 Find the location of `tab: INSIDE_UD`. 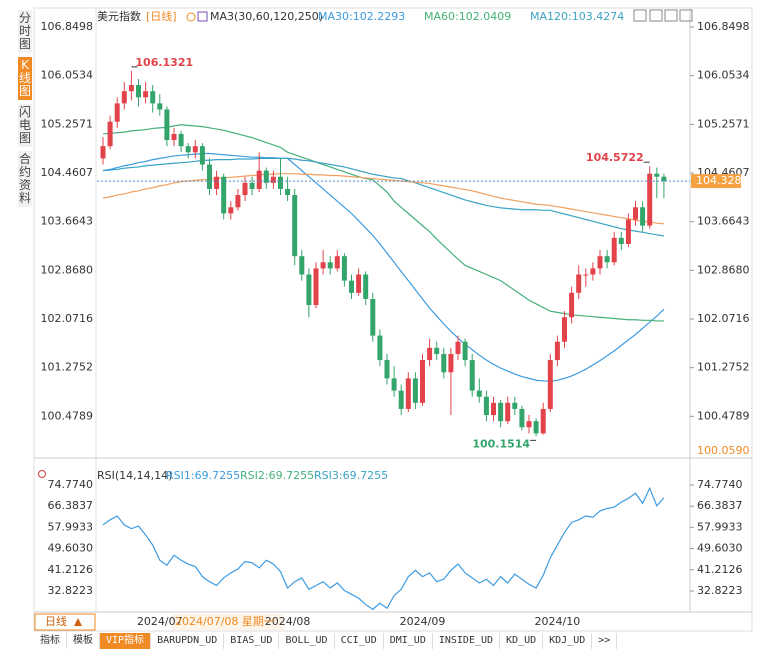

tab: INSIDE_UD is located at coordinates (467, 641).